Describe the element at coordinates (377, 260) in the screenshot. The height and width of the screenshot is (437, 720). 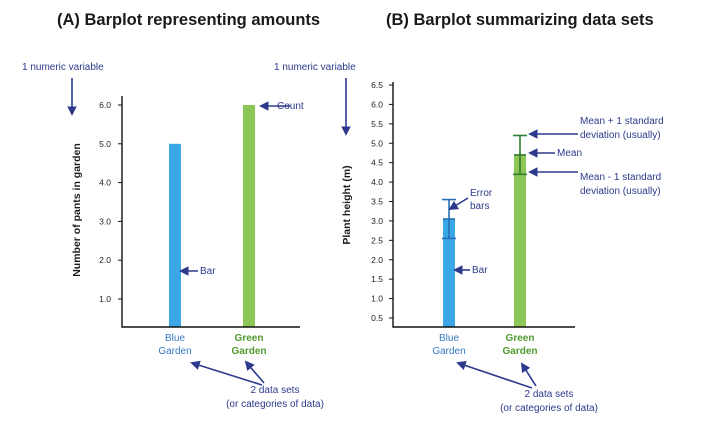
I see `panel-b-tick-label: 2.0` at that location.